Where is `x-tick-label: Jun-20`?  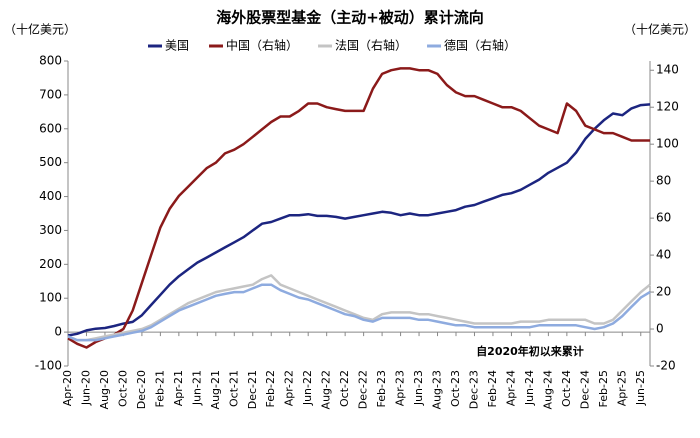
x-tick-label: Jun-20 is located at coordinates (85, 388).